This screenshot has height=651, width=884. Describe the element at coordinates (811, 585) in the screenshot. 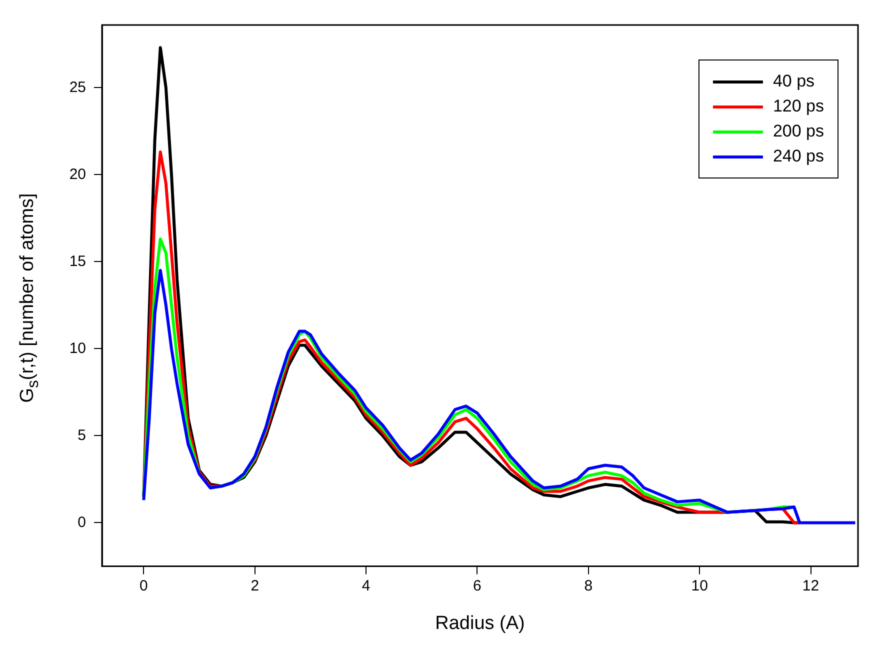

I see `x-tick-label: 12` at that location.